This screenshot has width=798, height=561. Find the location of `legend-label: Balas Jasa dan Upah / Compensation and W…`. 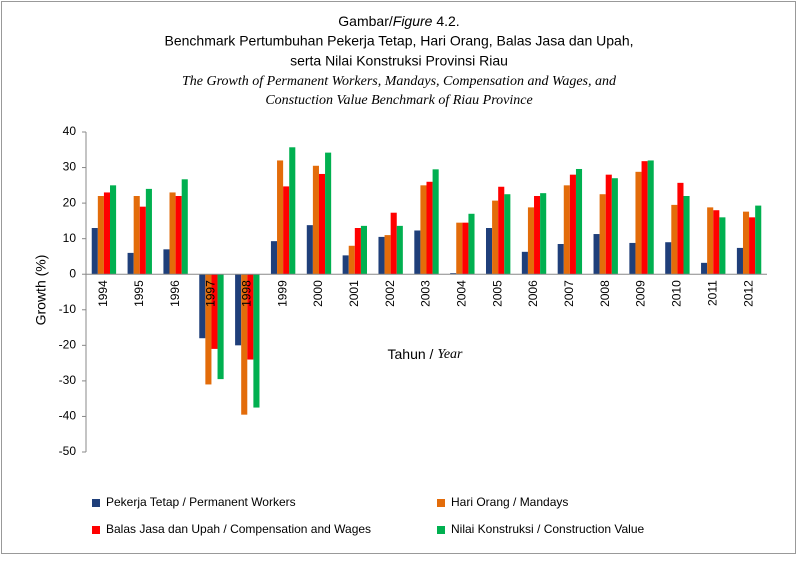

legend-label: Balas Jasa dan Upah / Compensation and W… is located at coordinates (238, 529).